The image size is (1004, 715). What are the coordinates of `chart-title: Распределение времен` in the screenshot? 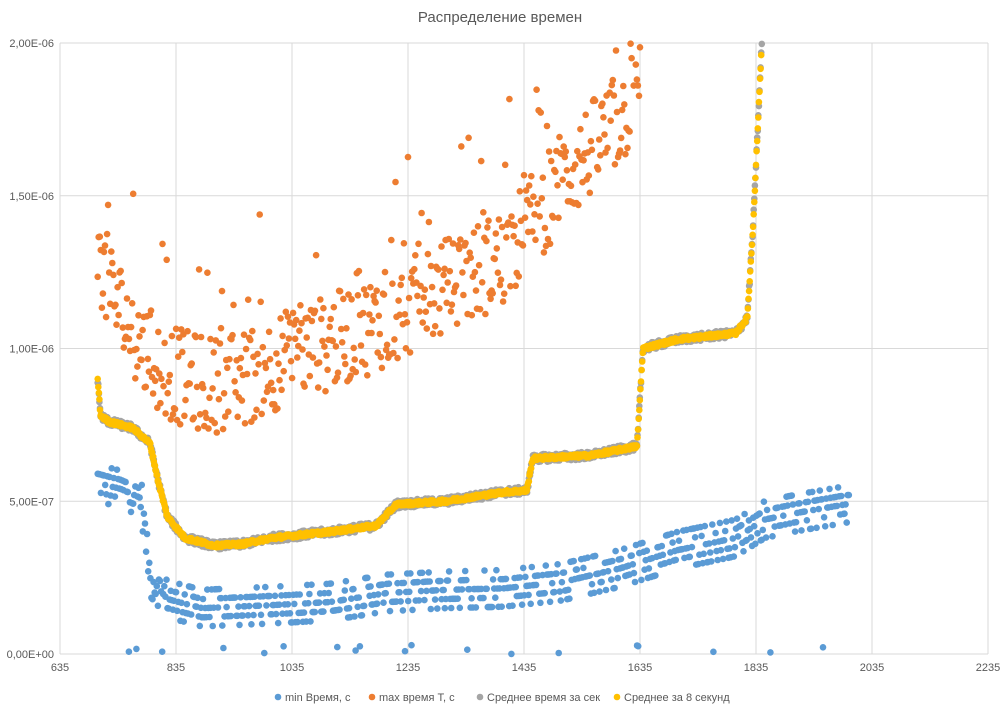 It's located at (500, 17).